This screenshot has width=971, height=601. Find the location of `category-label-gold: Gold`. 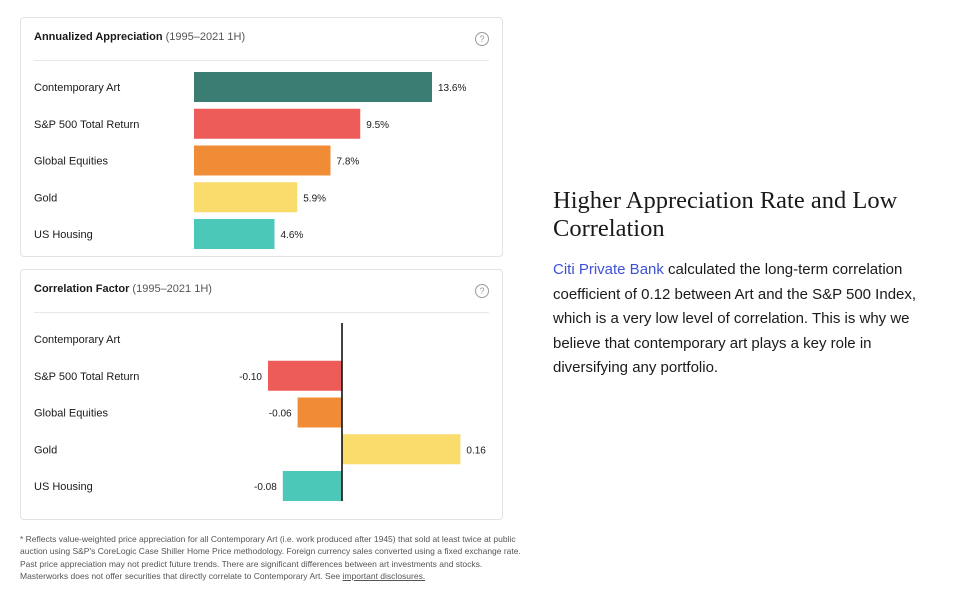

category-label-gold: Gold is located at coordinates (45, 198).